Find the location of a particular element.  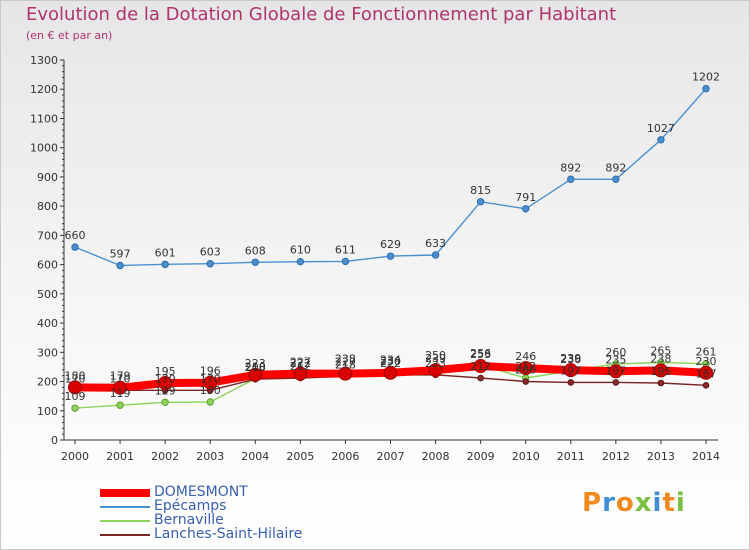

proxiti-logo: Proxiti is located at coordinates (634, 503).